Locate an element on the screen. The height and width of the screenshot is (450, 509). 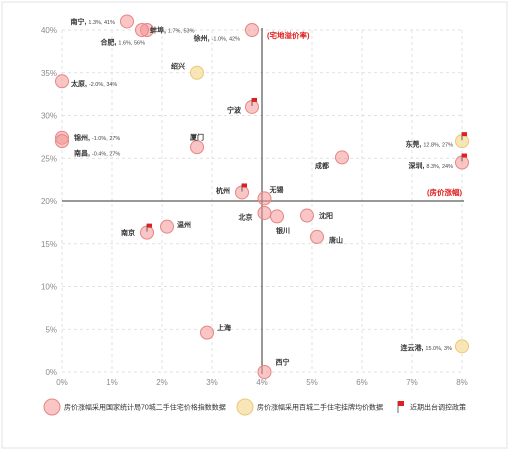
point-note: 8.3%, 24% is located at coordinates (439, 167).